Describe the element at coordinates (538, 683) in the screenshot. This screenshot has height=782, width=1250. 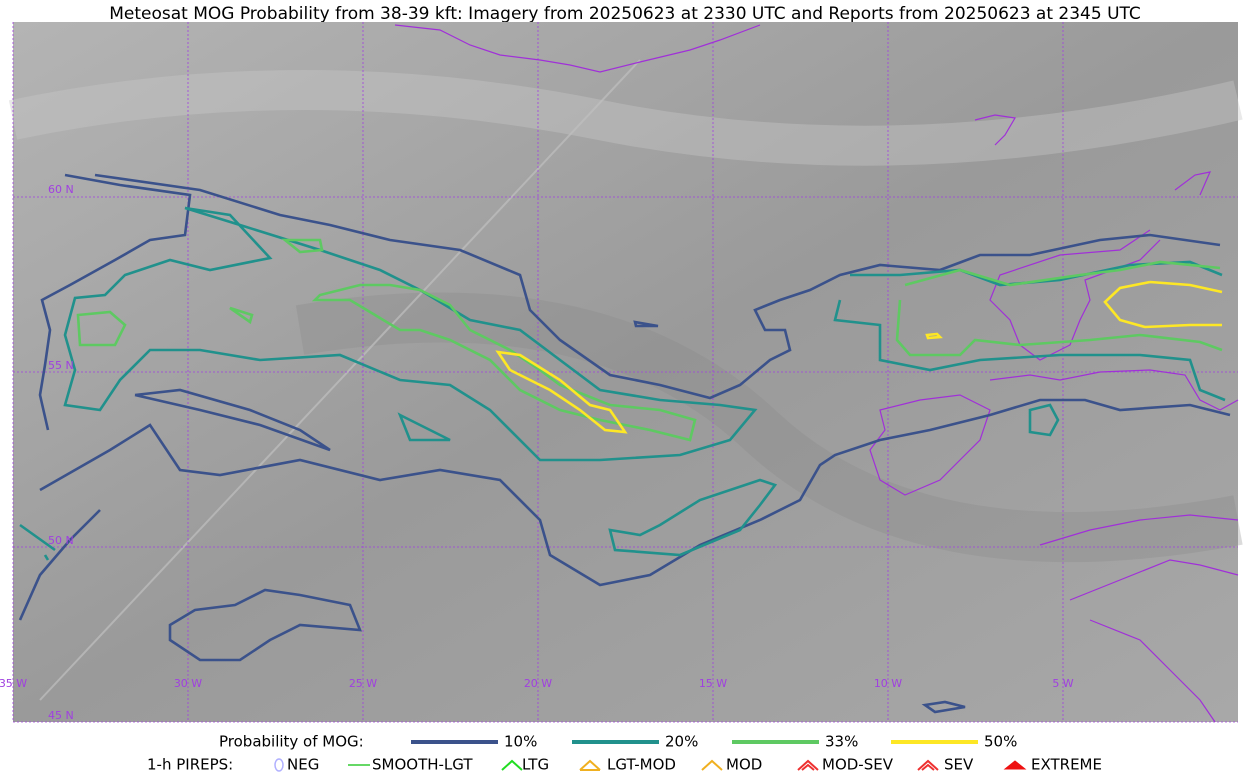
I see `lon-label: 20 W` at that location.